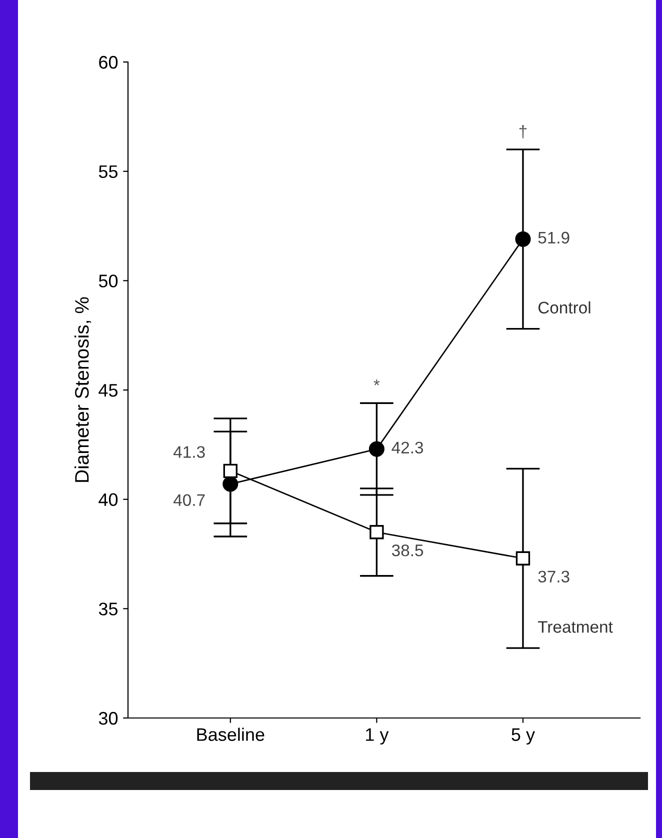 Image resolution: width=662 pixels, height=838 pixels. What do you see at coordinates (189, 452) in the screenshot?
I see `data-label: 41.3` at bounding box center [189, 452].